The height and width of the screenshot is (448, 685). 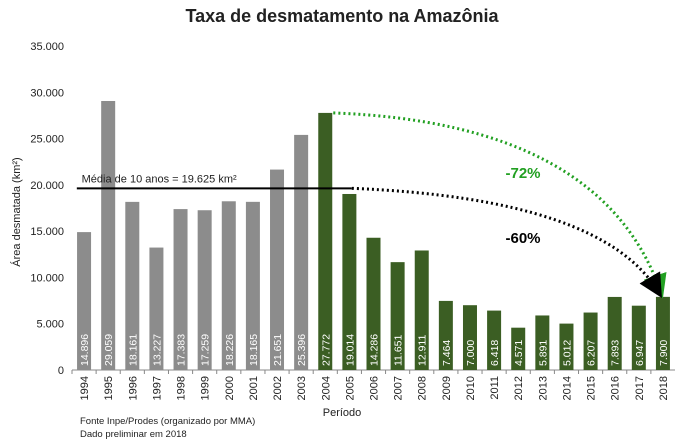 What do you see at coordinates (375, 350) in the screenshot?
I see `value-label: 14.286` at bounding box center [375, 350].